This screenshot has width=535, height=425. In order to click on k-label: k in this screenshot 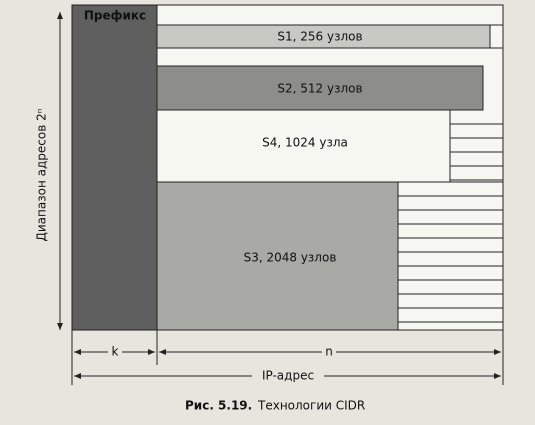, I will do `click(115, 352)`.